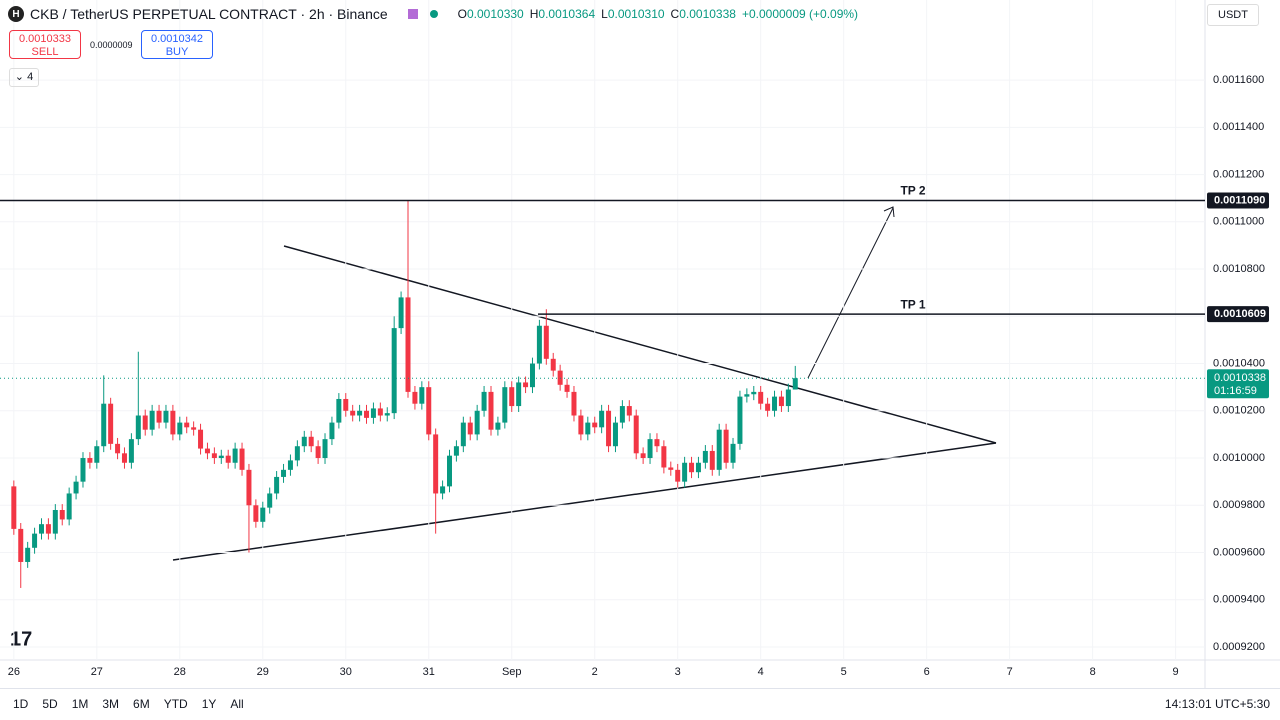 This screenshot has width=1280, height=720. Describe the element at coordinates (1233, 15) in the screenshot. I see `currency-select: USDT` at that location.